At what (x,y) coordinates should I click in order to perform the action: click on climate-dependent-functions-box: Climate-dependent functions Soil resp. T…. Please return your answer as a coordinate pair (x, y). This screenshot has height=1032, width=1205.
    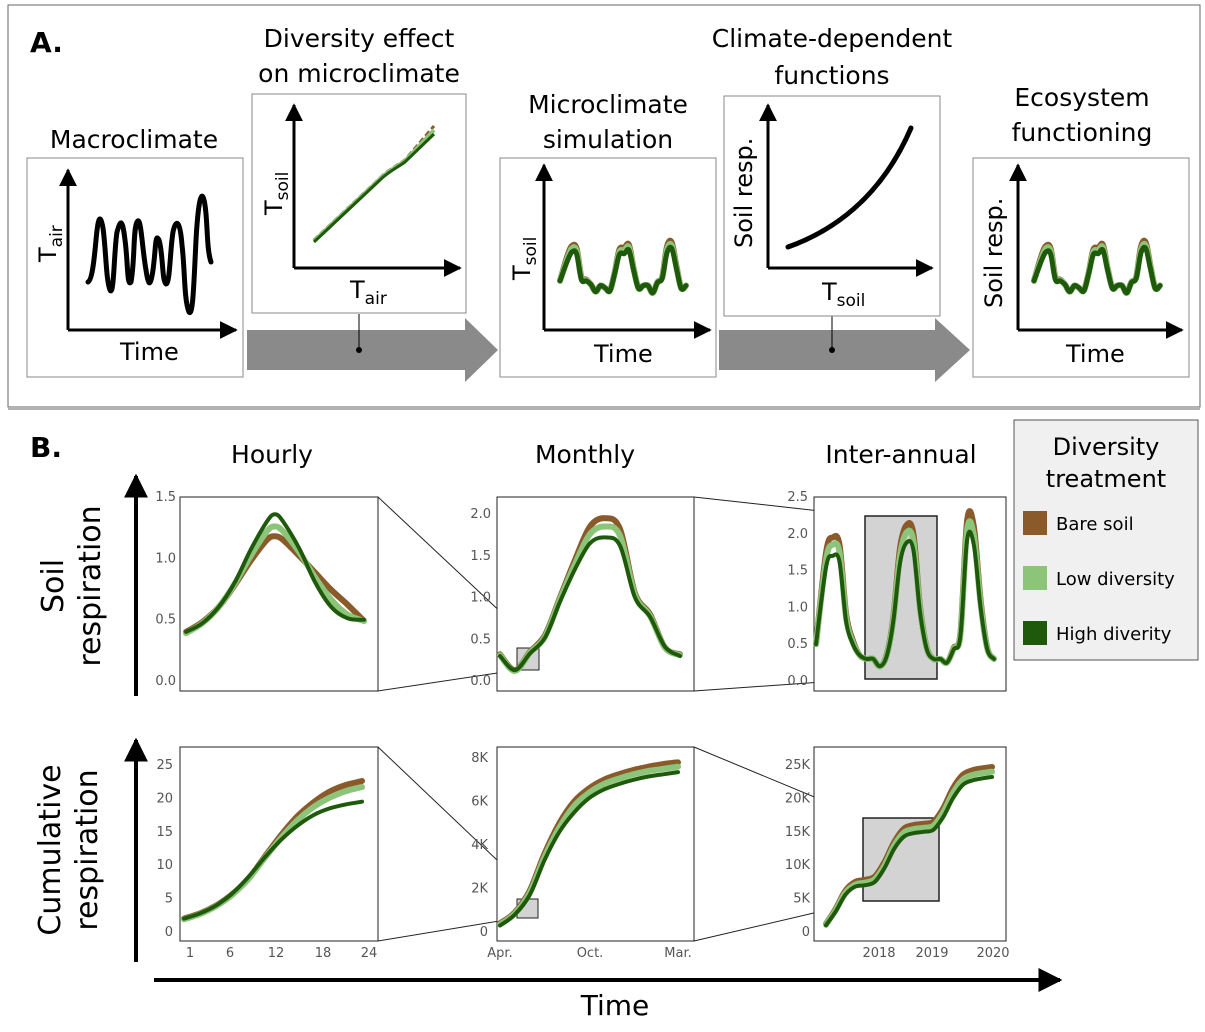
    Looking at the image, I should click on (832, 170).